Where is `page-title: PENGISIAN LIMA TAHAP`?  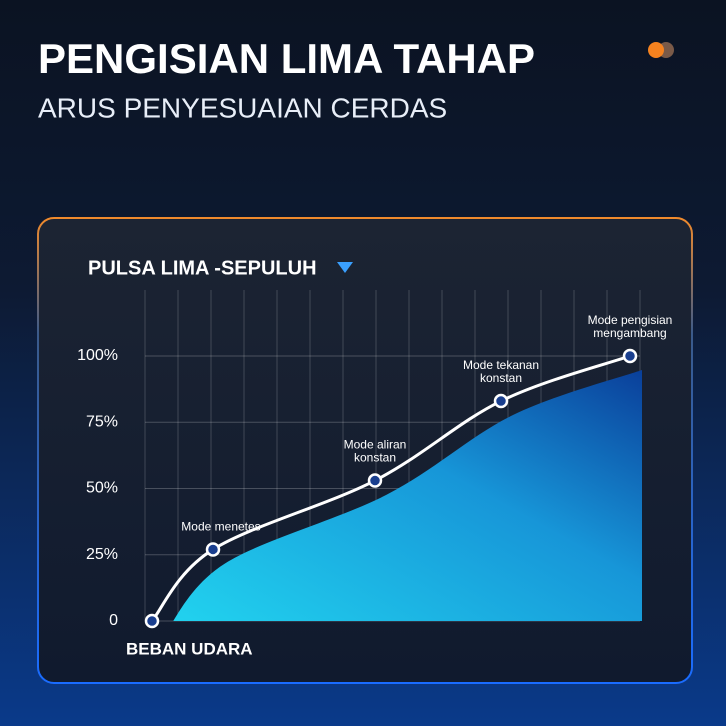
page-title: PENGISIAN LIMA TAHAP is located at coordinates (286, 58).